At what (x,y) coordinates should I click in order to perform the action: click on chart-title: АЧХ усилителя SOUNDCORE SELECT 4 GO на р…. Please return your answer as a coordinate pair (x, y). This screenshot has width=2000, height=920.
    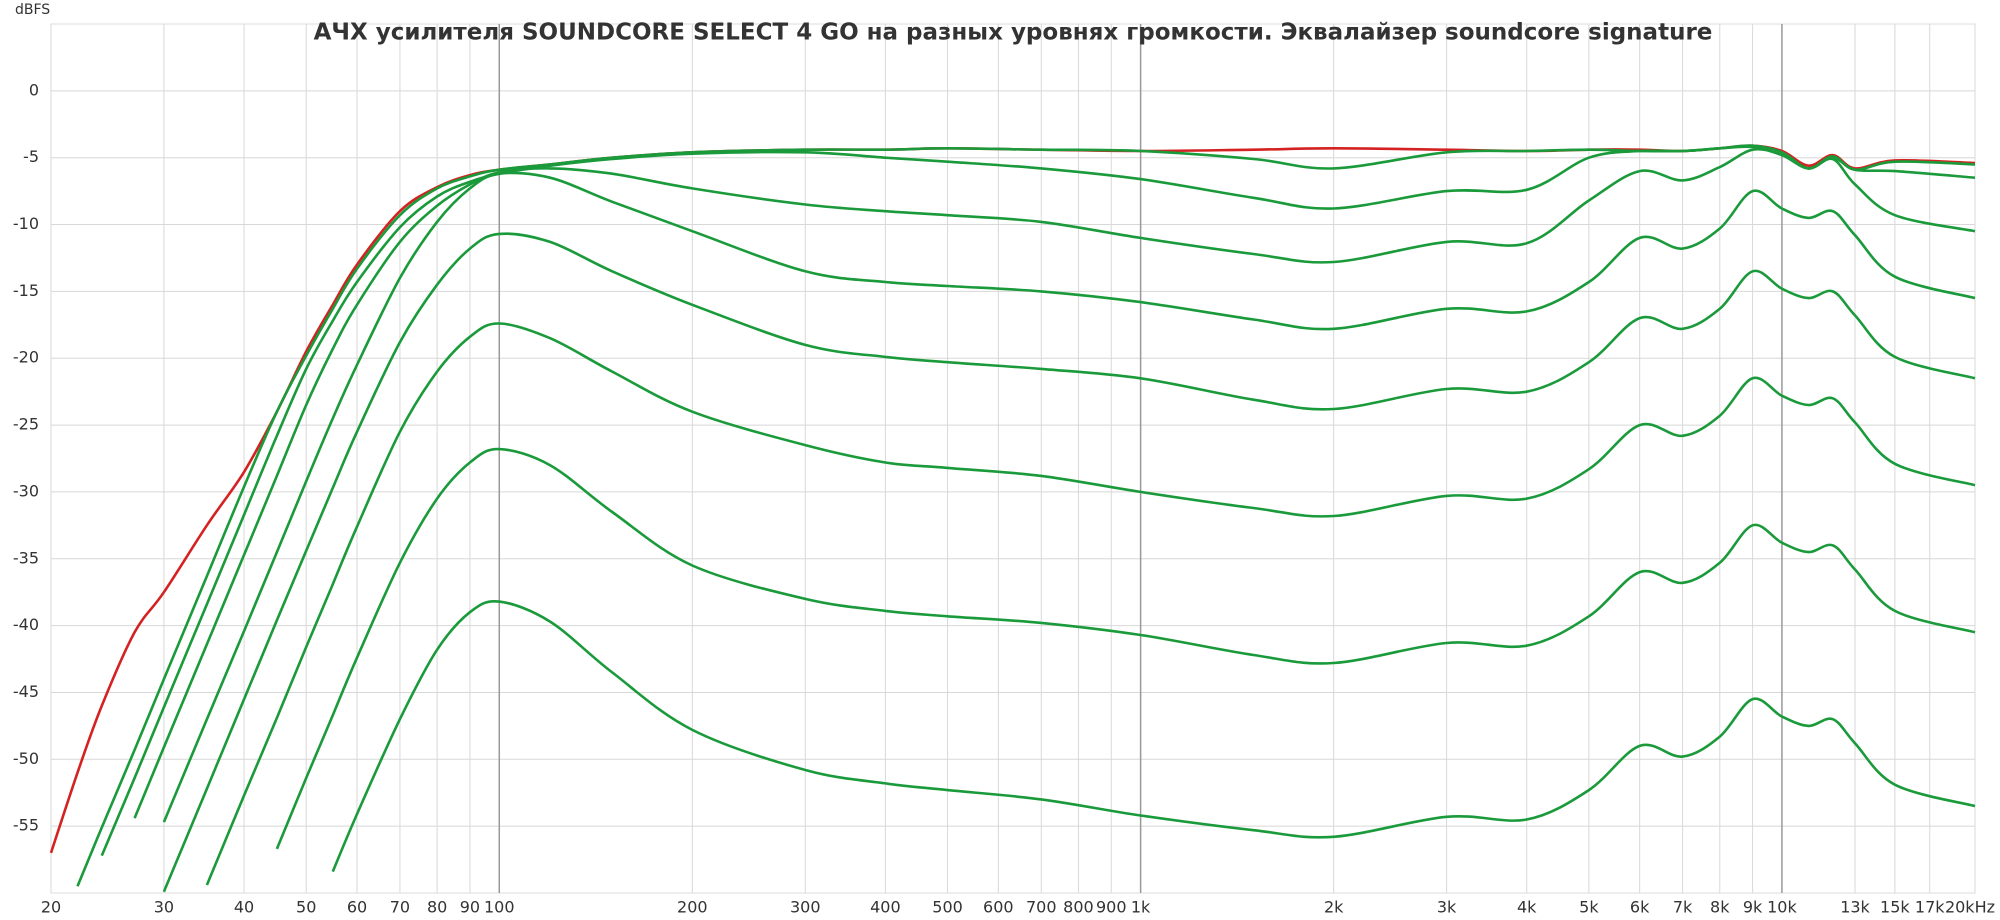
    Looking at the image, I should click on (1013, 33).